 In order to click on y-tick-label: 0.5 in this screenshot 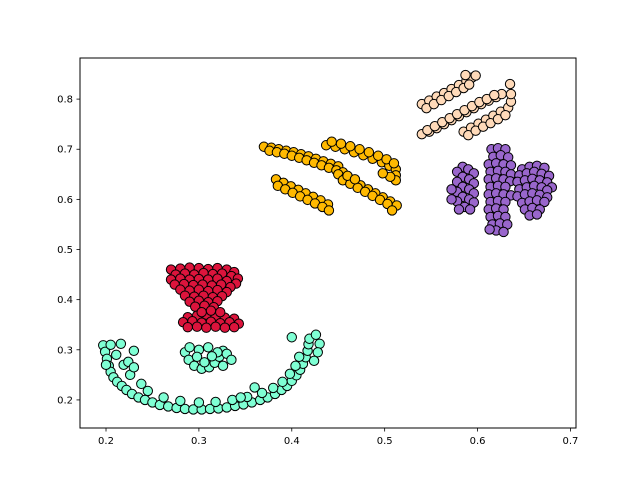, I will do `click(65, 250)`.